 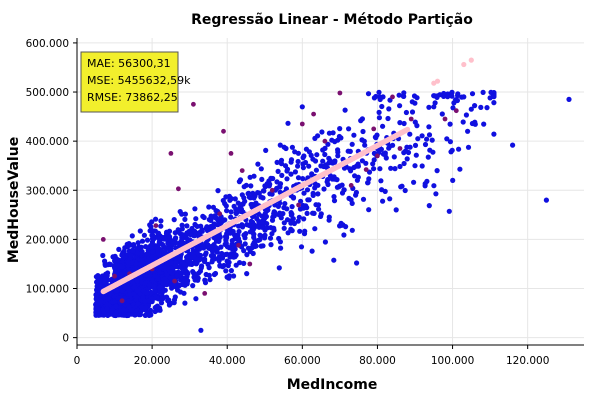 I want to click on metrics-box, so click(x=129, y=82).